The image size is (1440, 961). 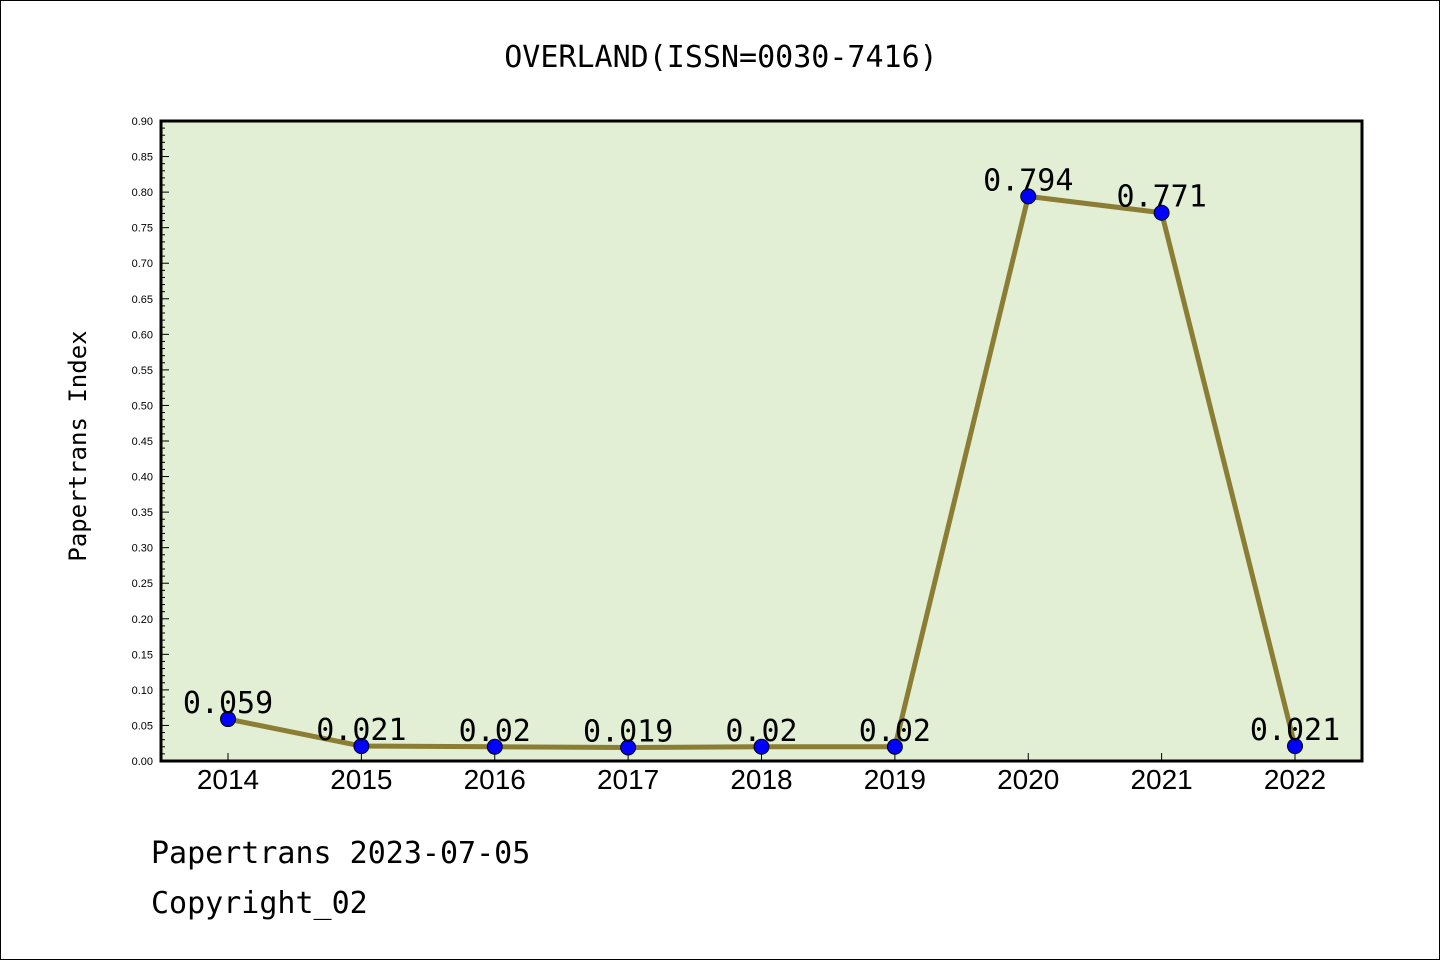 What do you see at coordinates (142, 513) in the screenshot?
I see `y-tick-label: 0.35` at bounding box center [142, 513].